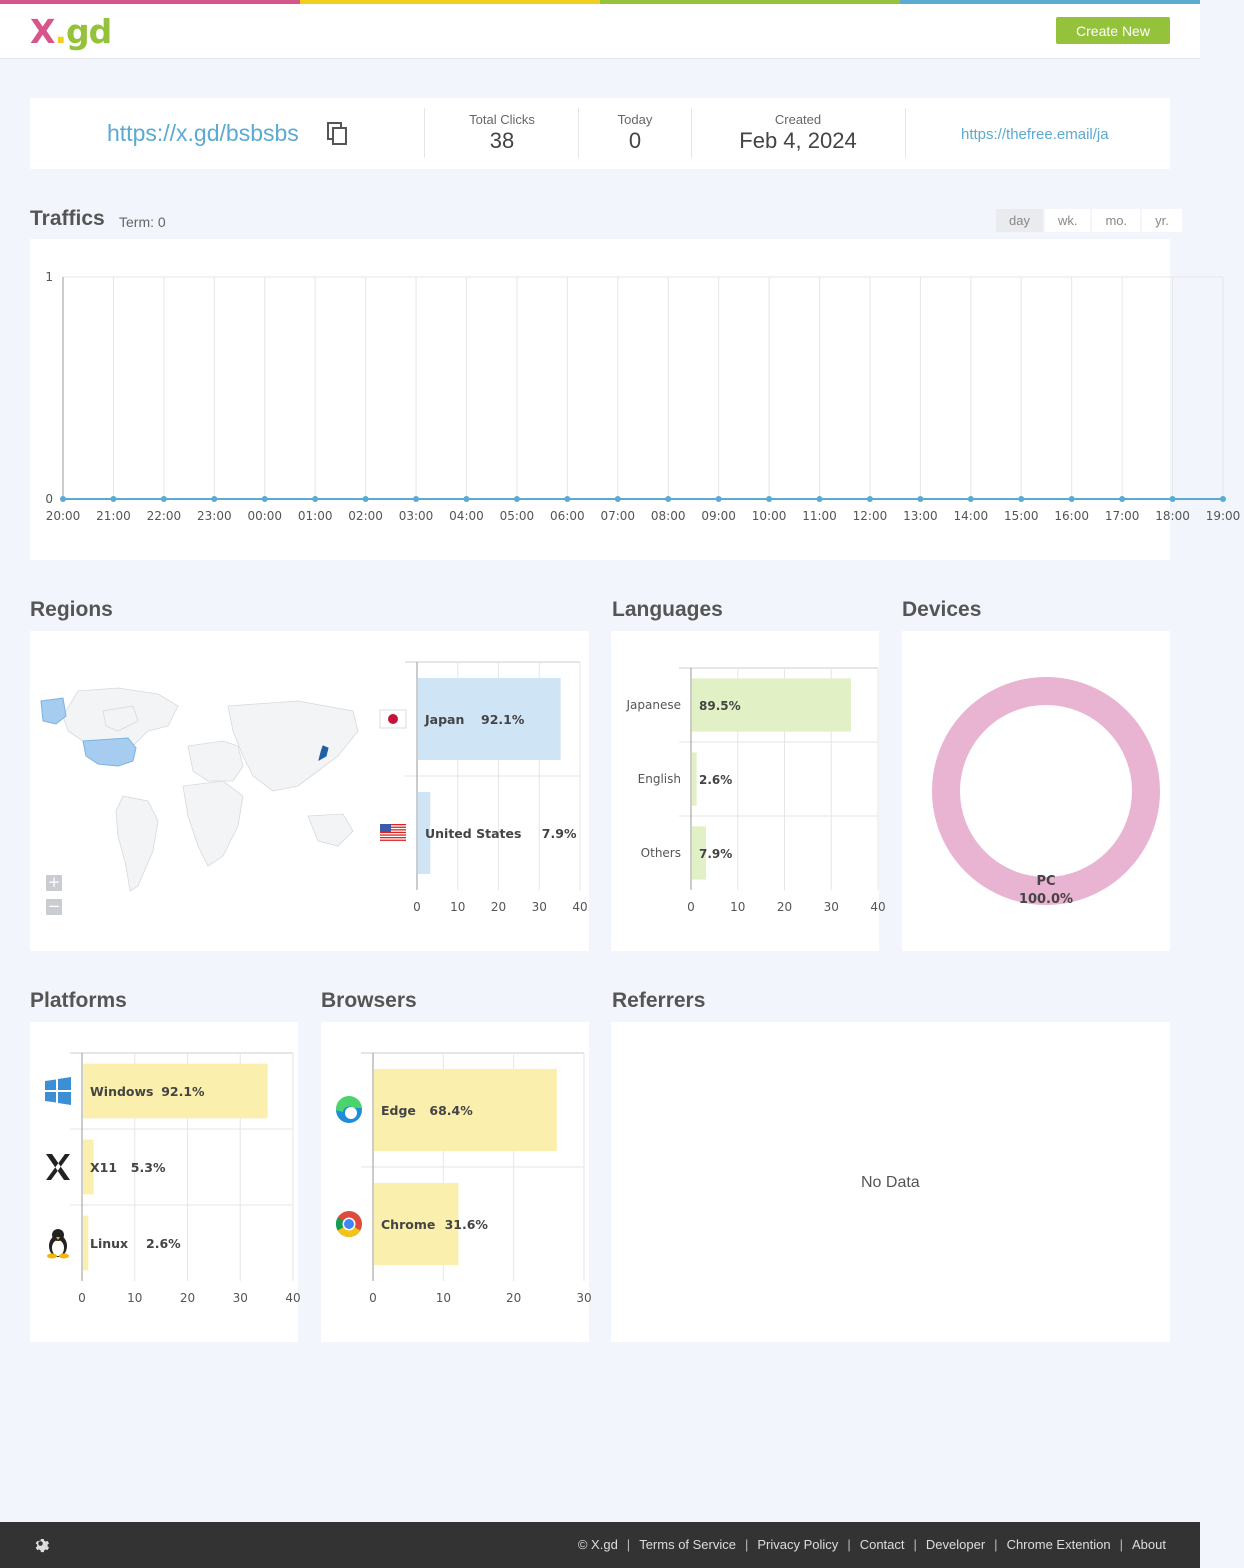  I want to click on x-tick-label: 00:00, so click(264, 516).